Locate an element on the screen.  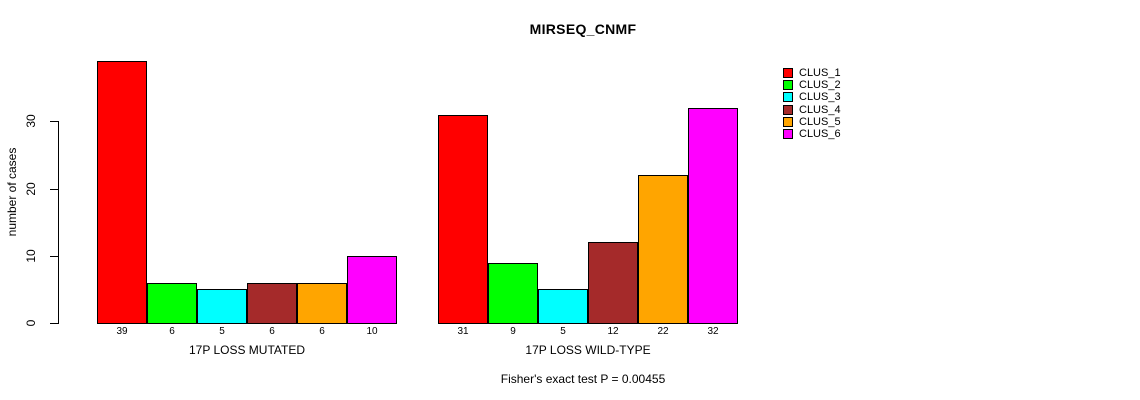
y-axis-label: number of cases is located at coordinates (12, 192).